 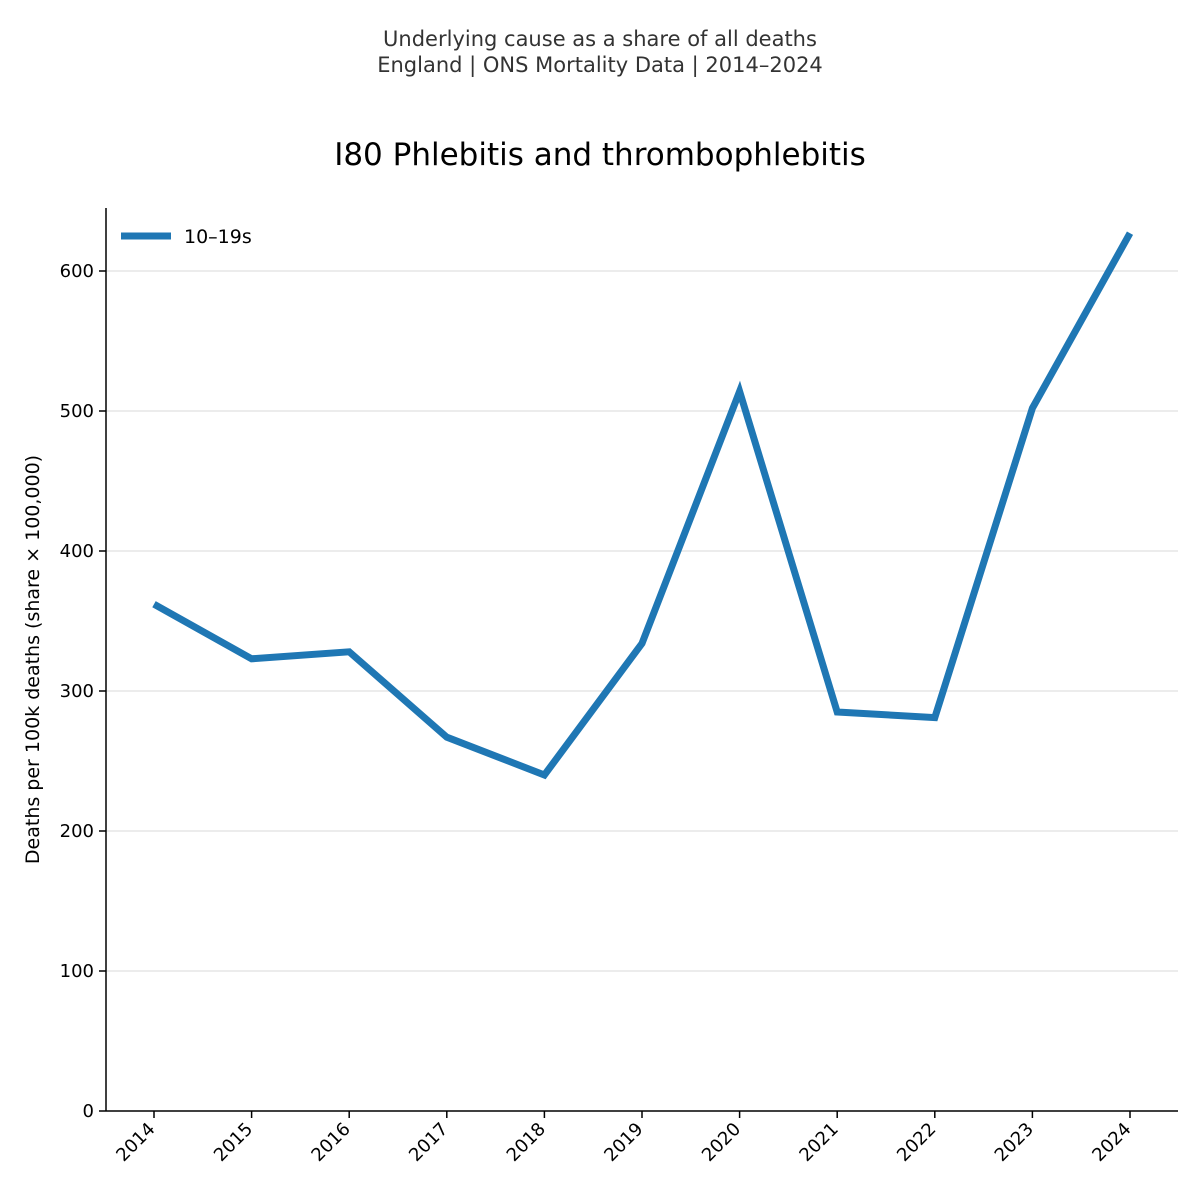 I want to click on y-tick-label-0: 0, so click(x=88, y=1111).